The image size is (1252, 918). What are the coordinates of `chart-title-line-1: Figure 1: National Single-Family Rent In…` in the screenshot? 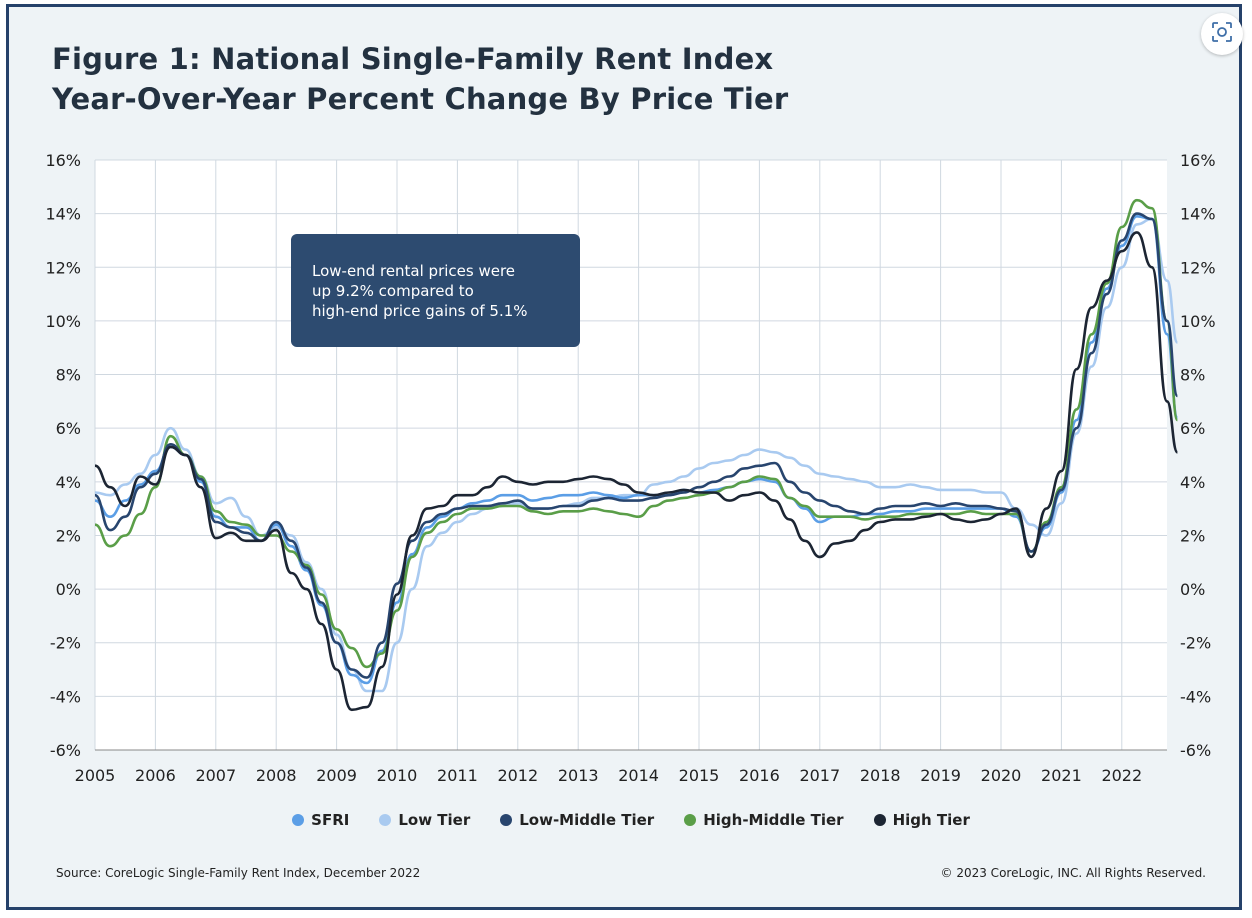 It's located at (413, 59).